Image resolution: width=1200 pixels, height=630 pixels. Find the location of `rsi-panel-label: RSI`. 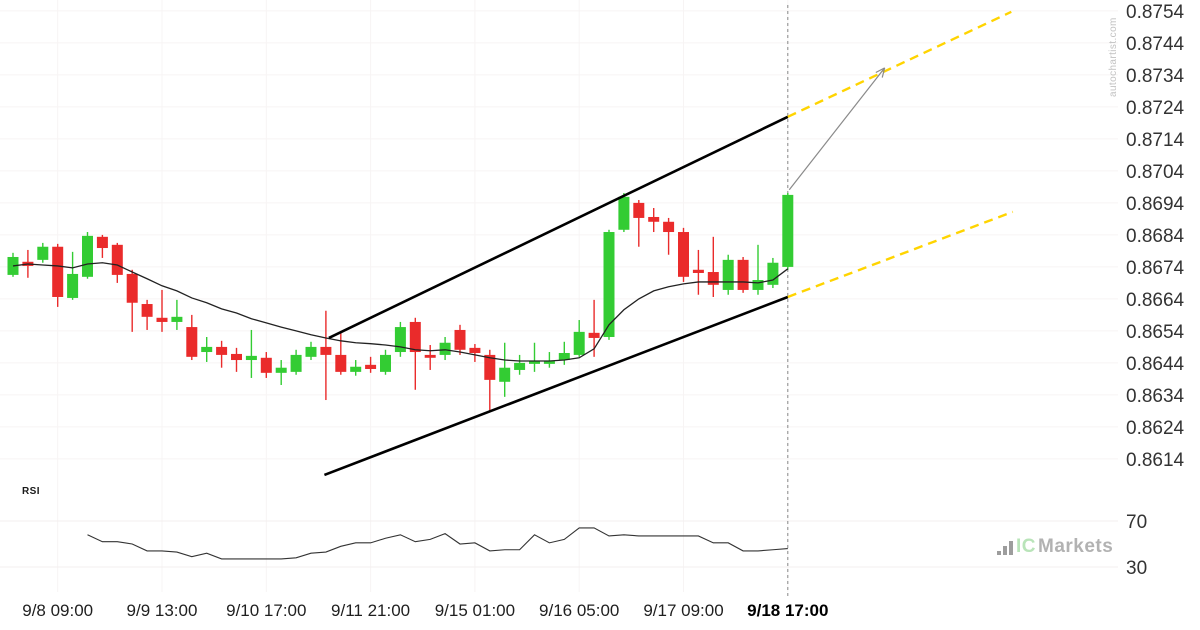

rsi-panel-label: RSI is located at coordinates (31, 491).